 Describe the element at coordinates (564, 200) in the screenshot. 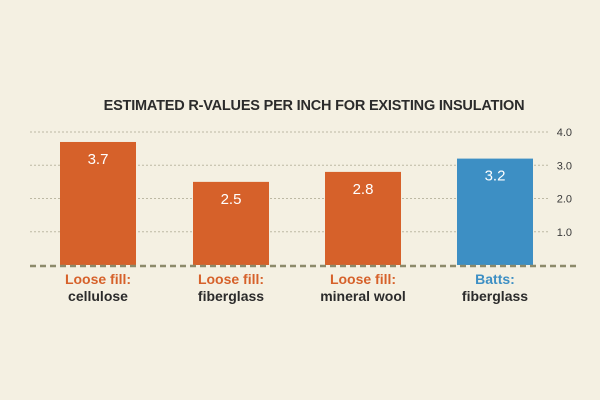

I see `y-tick-label: 2.0` at that location.